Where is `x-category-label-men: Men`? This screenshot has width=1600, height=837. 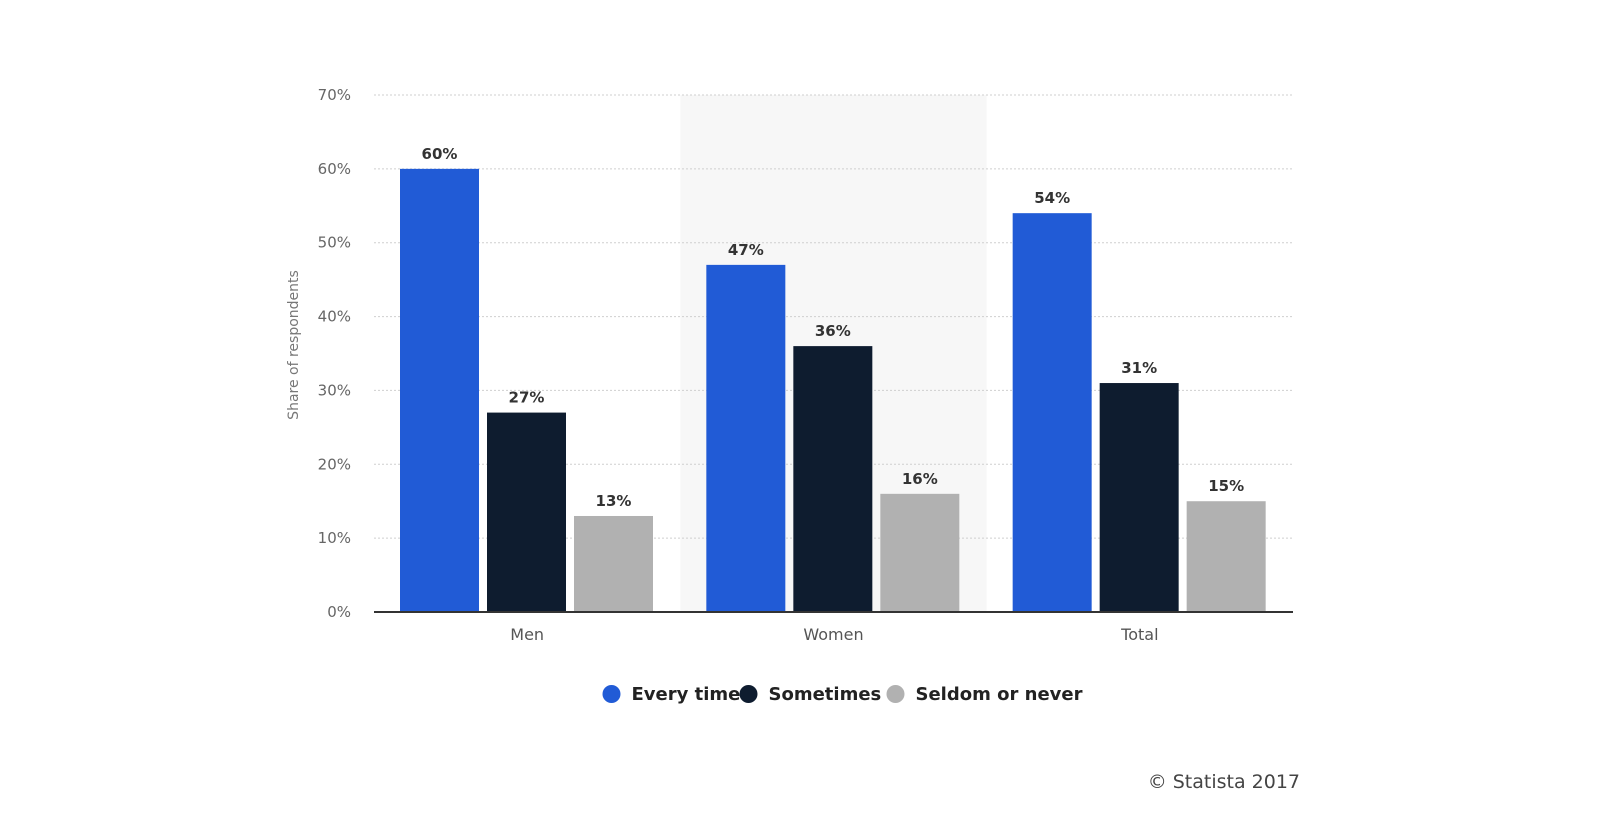
x-category-label-men: Men is located at coordinates (527, 634).